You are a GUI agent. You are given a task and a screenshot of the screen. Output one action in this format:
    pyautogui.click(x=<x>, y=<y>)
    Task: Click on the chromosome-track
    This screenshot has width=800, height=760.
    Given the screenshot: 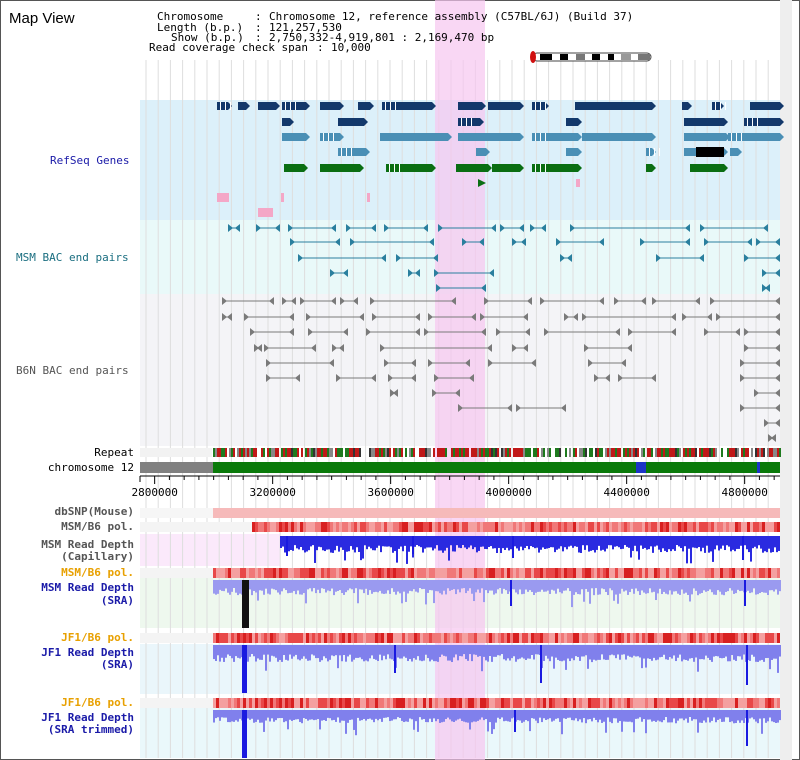 What is the action you would take?
    pyautogui.click(x=460, y=467)
    